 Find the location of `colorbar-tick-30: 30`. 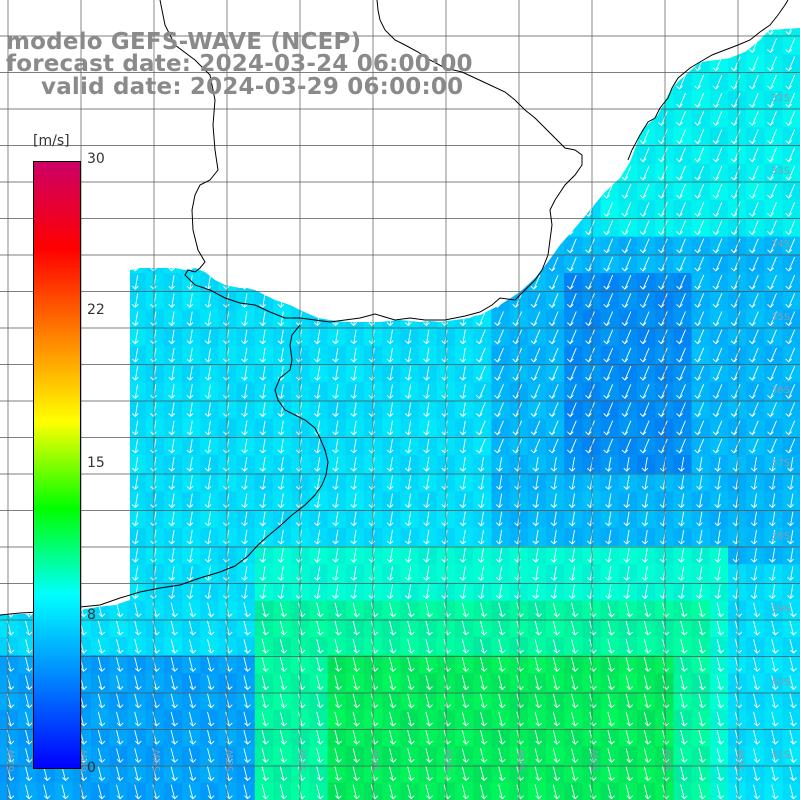

colorbar-tick-30: 30 is located at coordinates (96, 159).